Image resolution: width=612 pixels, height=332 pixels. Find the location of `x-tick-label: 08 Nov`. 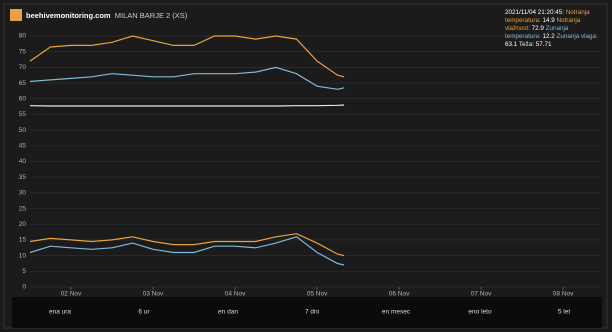

x-tick-label: 08 Nov is located at coordinates (563, 294).